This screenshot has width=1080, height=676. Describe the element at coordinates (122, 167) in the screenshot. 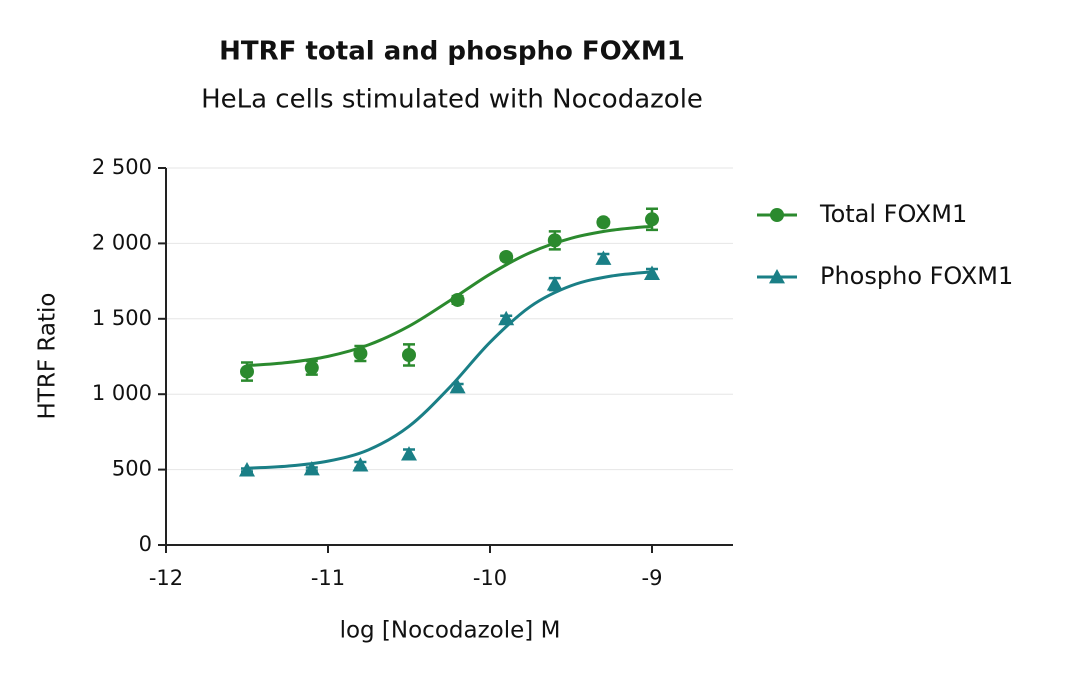

I see `y-tick-label: 2 500` at that location.